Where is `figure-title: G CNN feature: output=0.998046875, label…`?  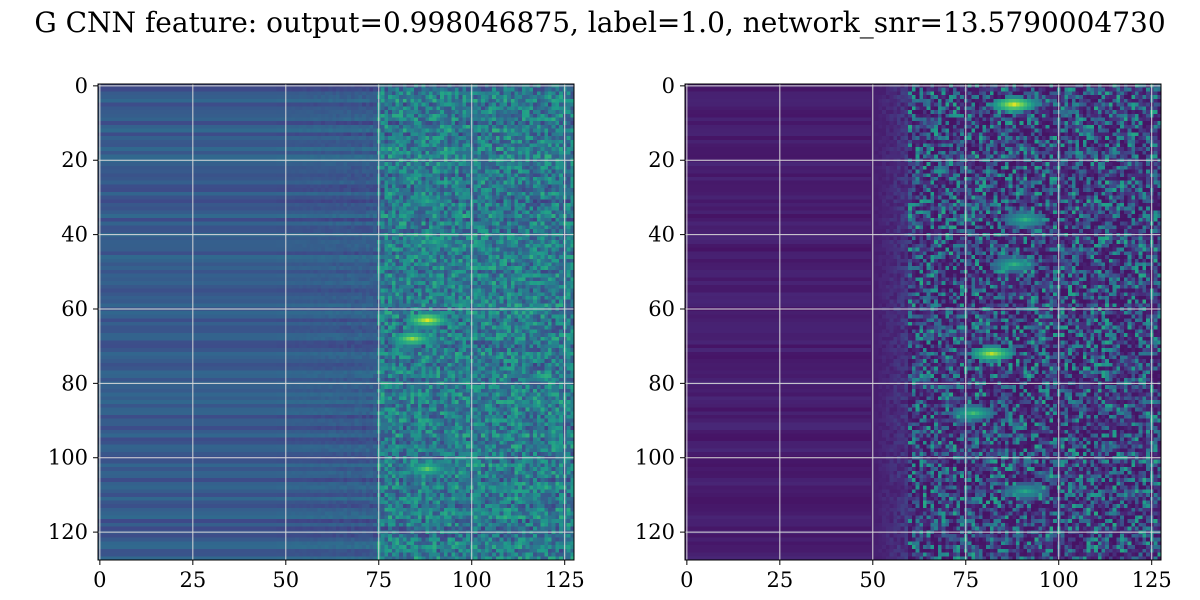
figure-title: G CNN feature: output=0.998046875, label… is located at coordinates (600, 26).